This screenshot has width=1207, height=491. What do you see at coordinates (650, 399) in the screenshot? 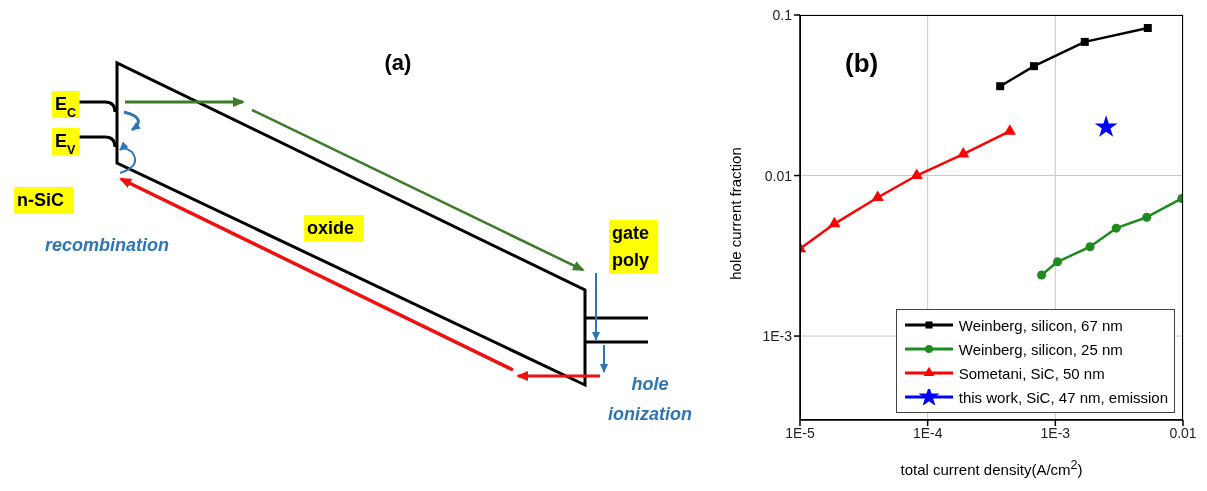
I see `text: hole ionization` at bounding box center [650, 399].